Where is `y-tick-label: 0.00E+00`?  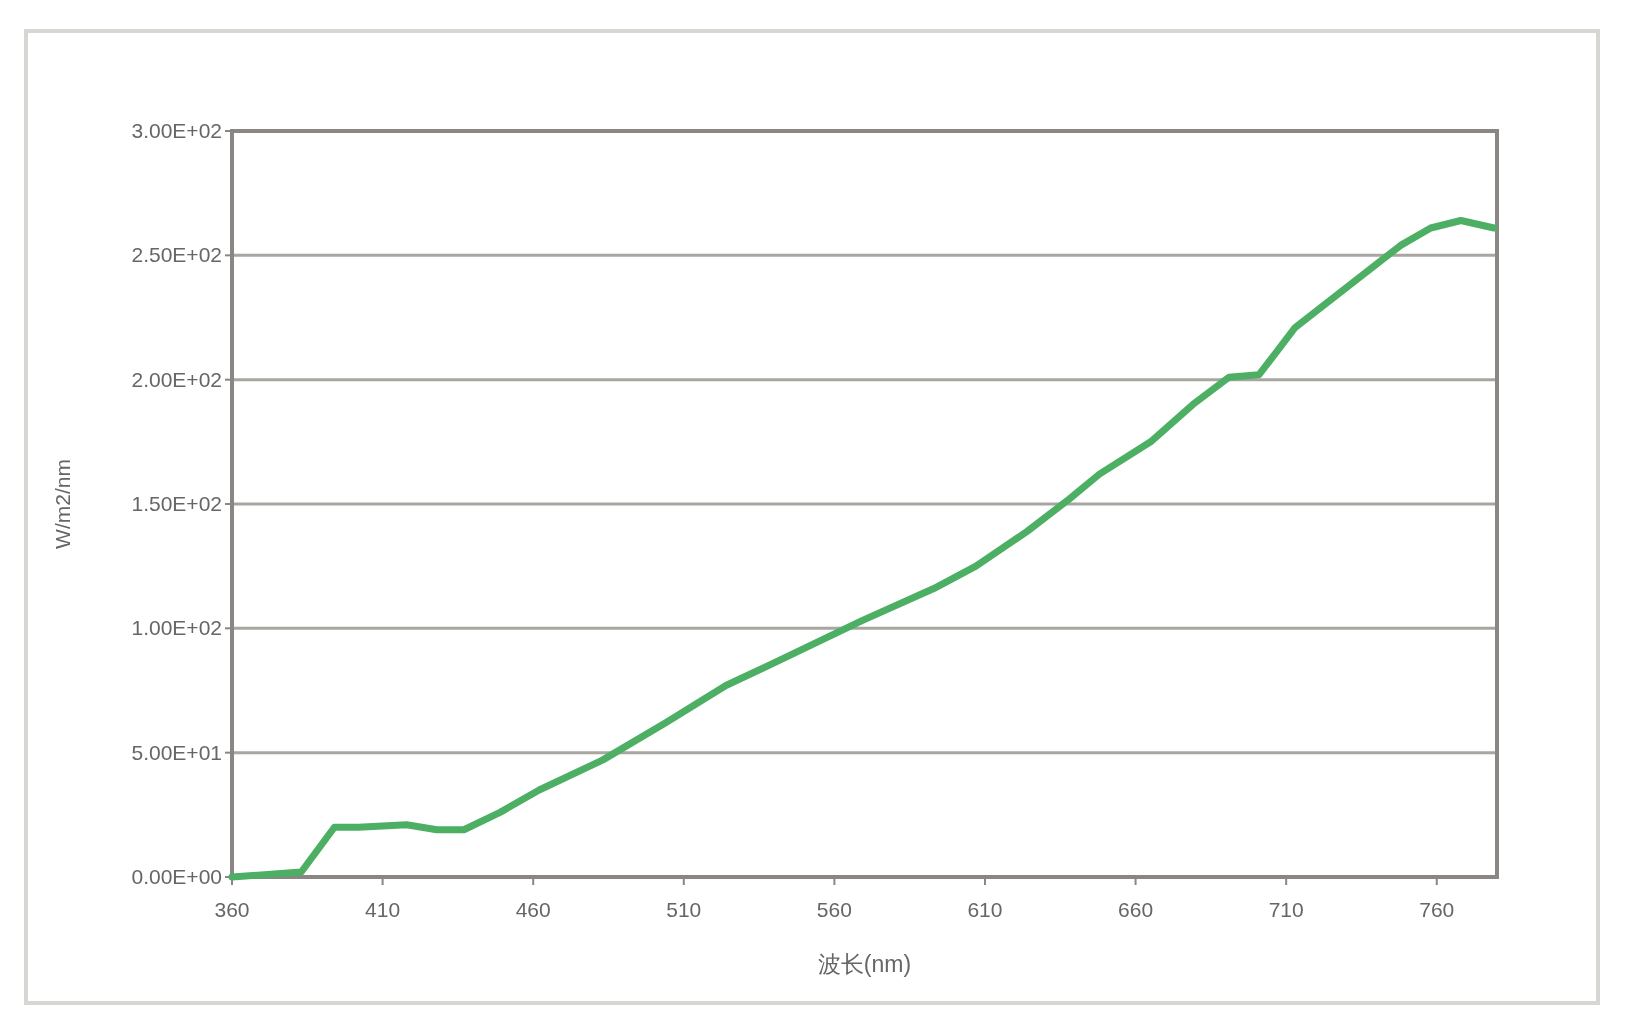
y-tick-label: 0.00E+00 is located at coordinates (176, 876).